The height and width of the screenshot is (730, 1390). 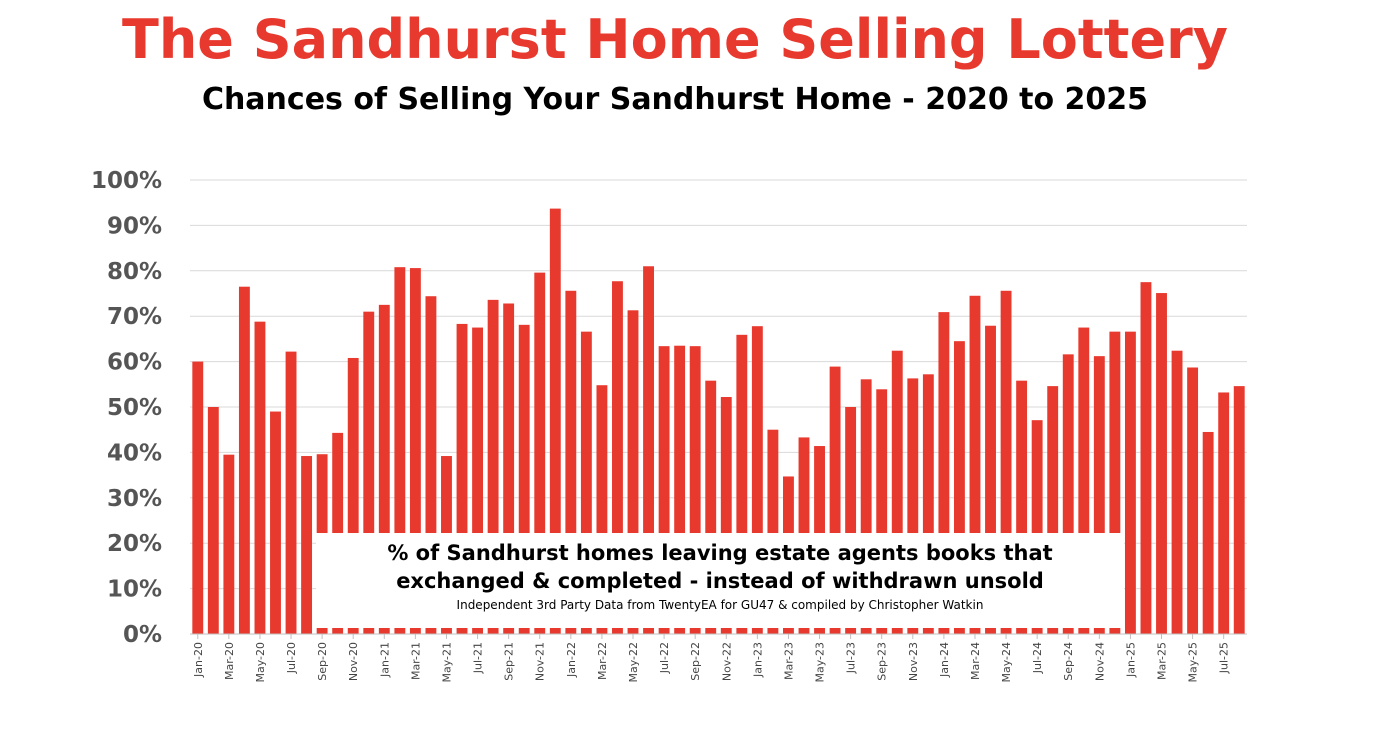 I want to click on x-tick-label: Jul-25, so click(x=1224, y=658).